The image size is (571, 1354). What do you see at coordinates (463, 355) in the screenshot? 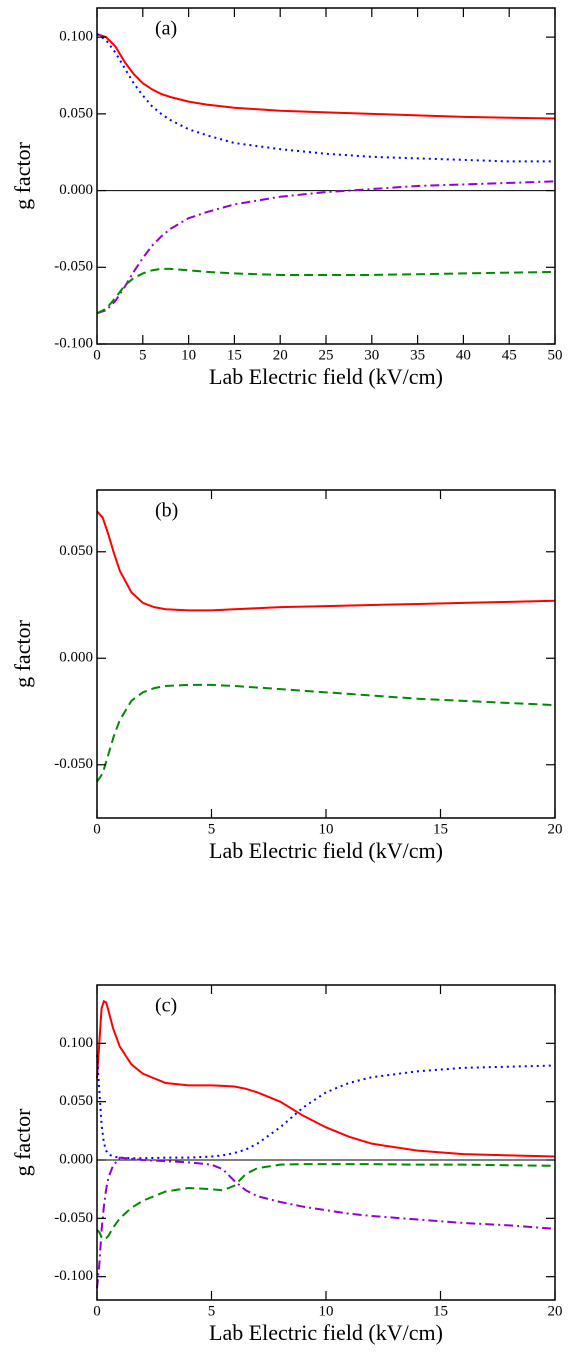
I see `x-tick-label: 40` at bounding box center [463, 355].